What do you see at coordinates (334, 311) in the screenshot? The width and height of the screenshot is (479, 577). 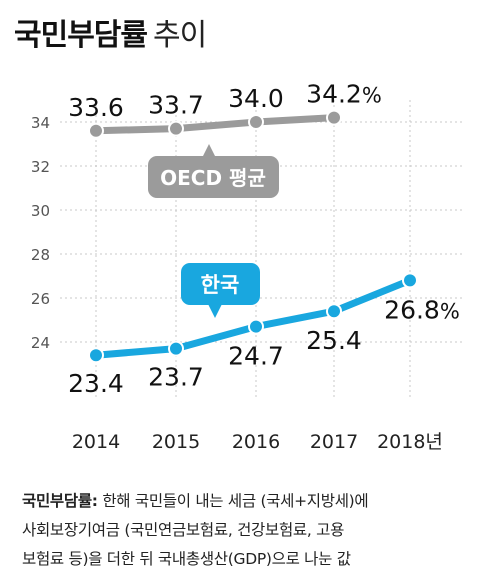 I see `data-point-1-2017` at bounding box center [334, 311].